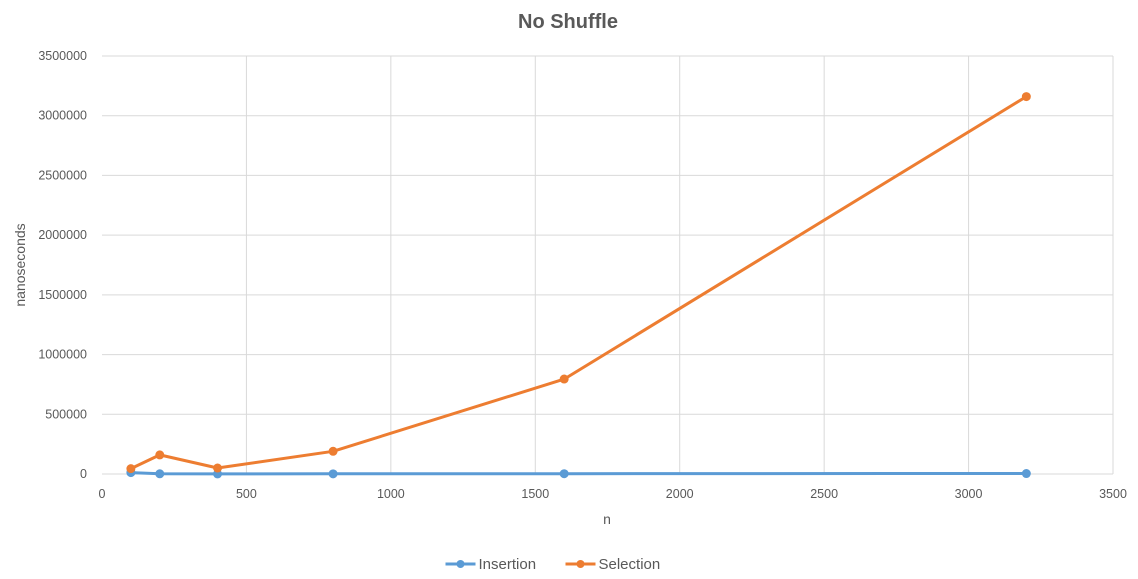  What do you see at coordinates (62, 235) in the screenshot?
I see `y-tick-label: 2000000` at bounding box center [62, 235].